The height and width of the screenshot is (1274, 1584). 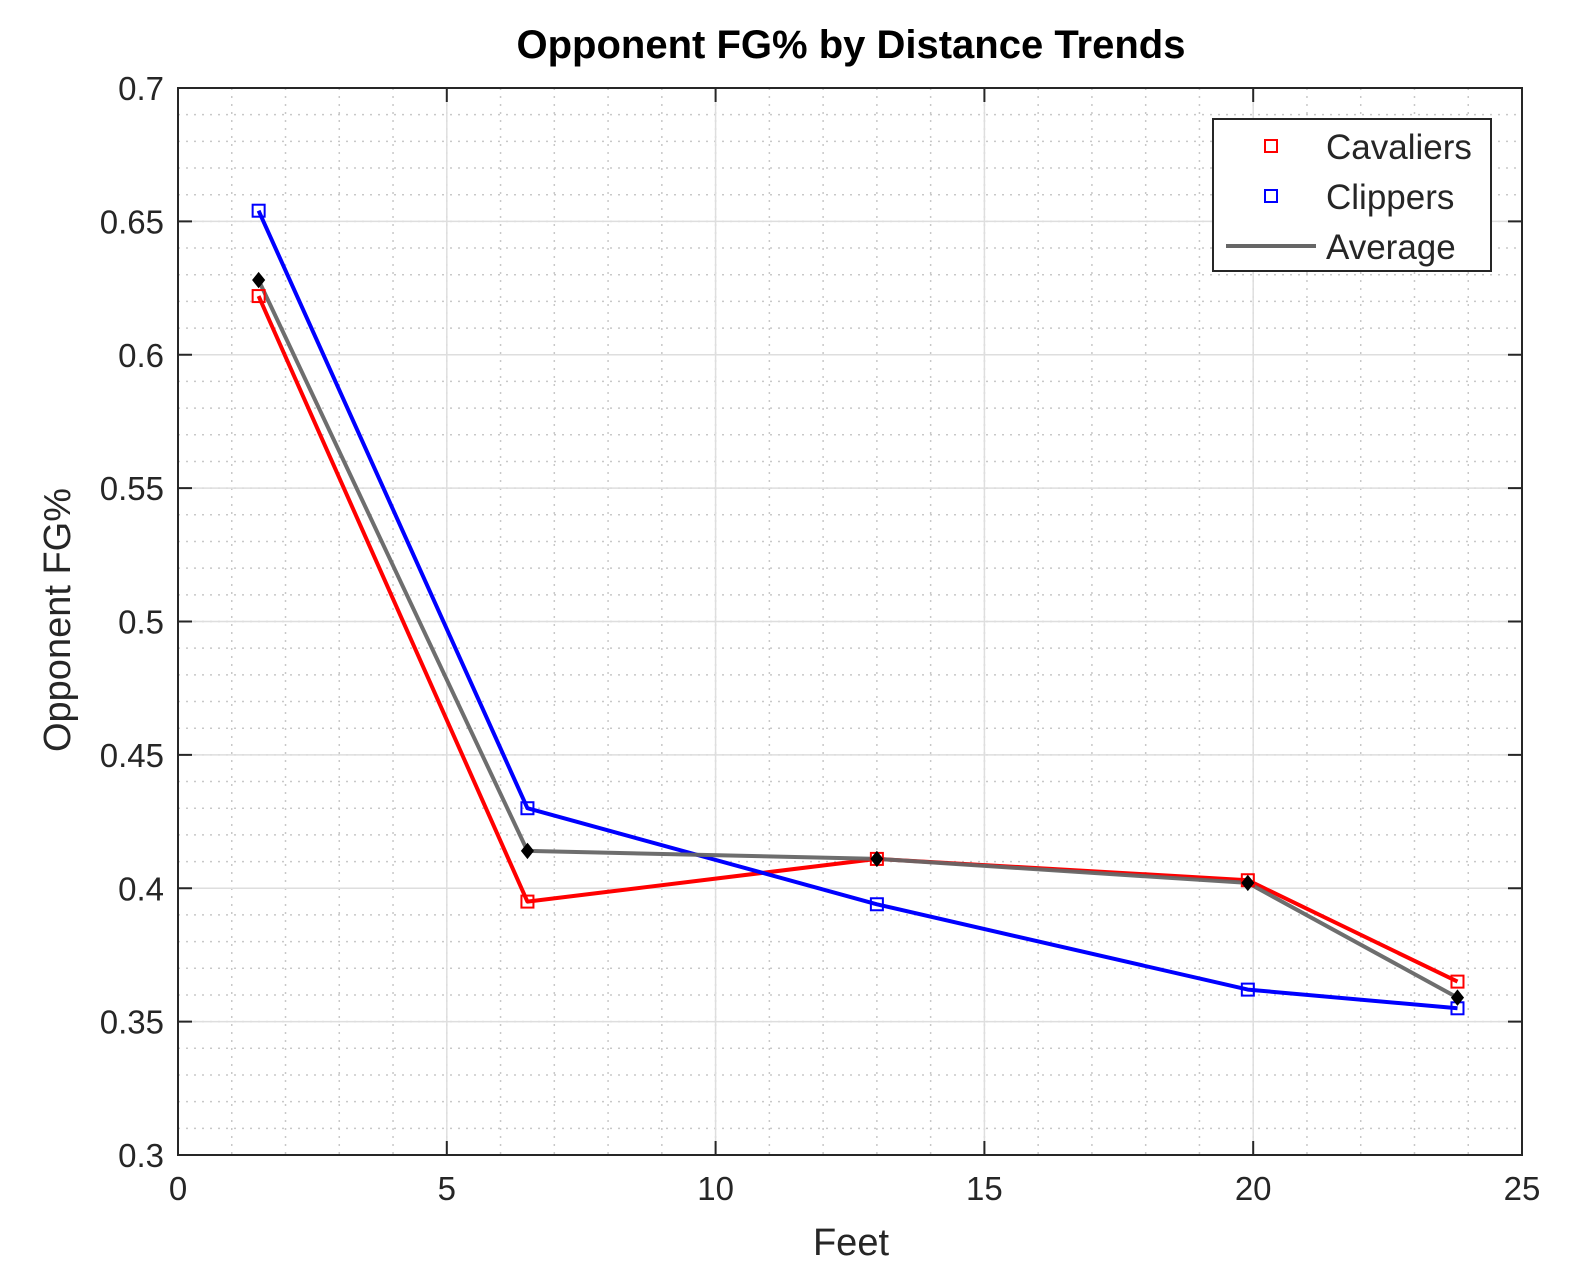 What do you see at coordinates (1399, 147) in the screenshot?
I see `legend-cavaliers-label: Cavaliers` at bounding box center [1399, 147].